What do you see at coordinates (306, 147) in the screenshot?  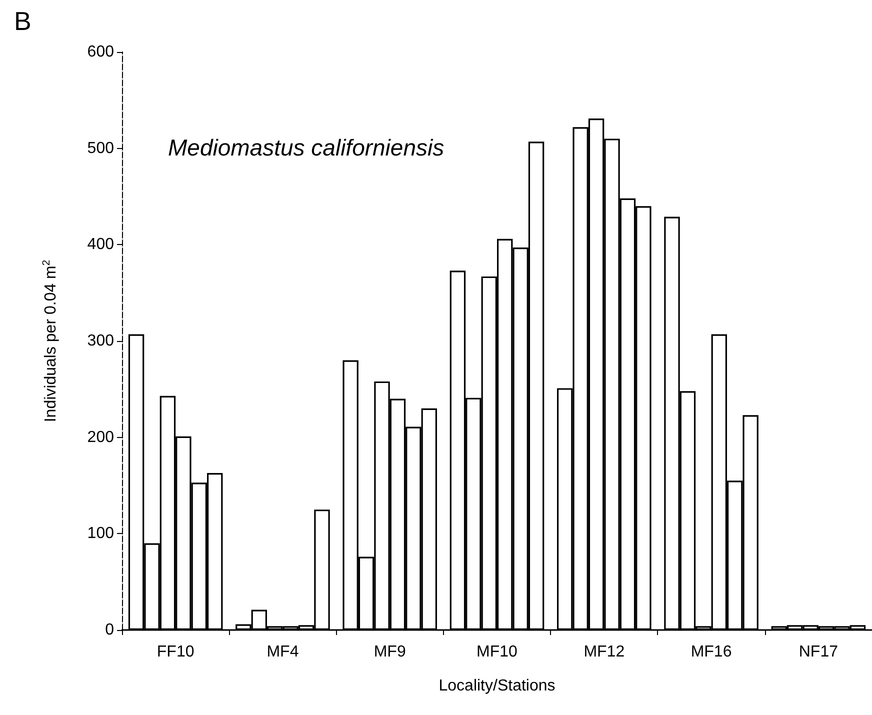 I see `annotation: Mediomastus californiensis` at bounding box center [306, 147].